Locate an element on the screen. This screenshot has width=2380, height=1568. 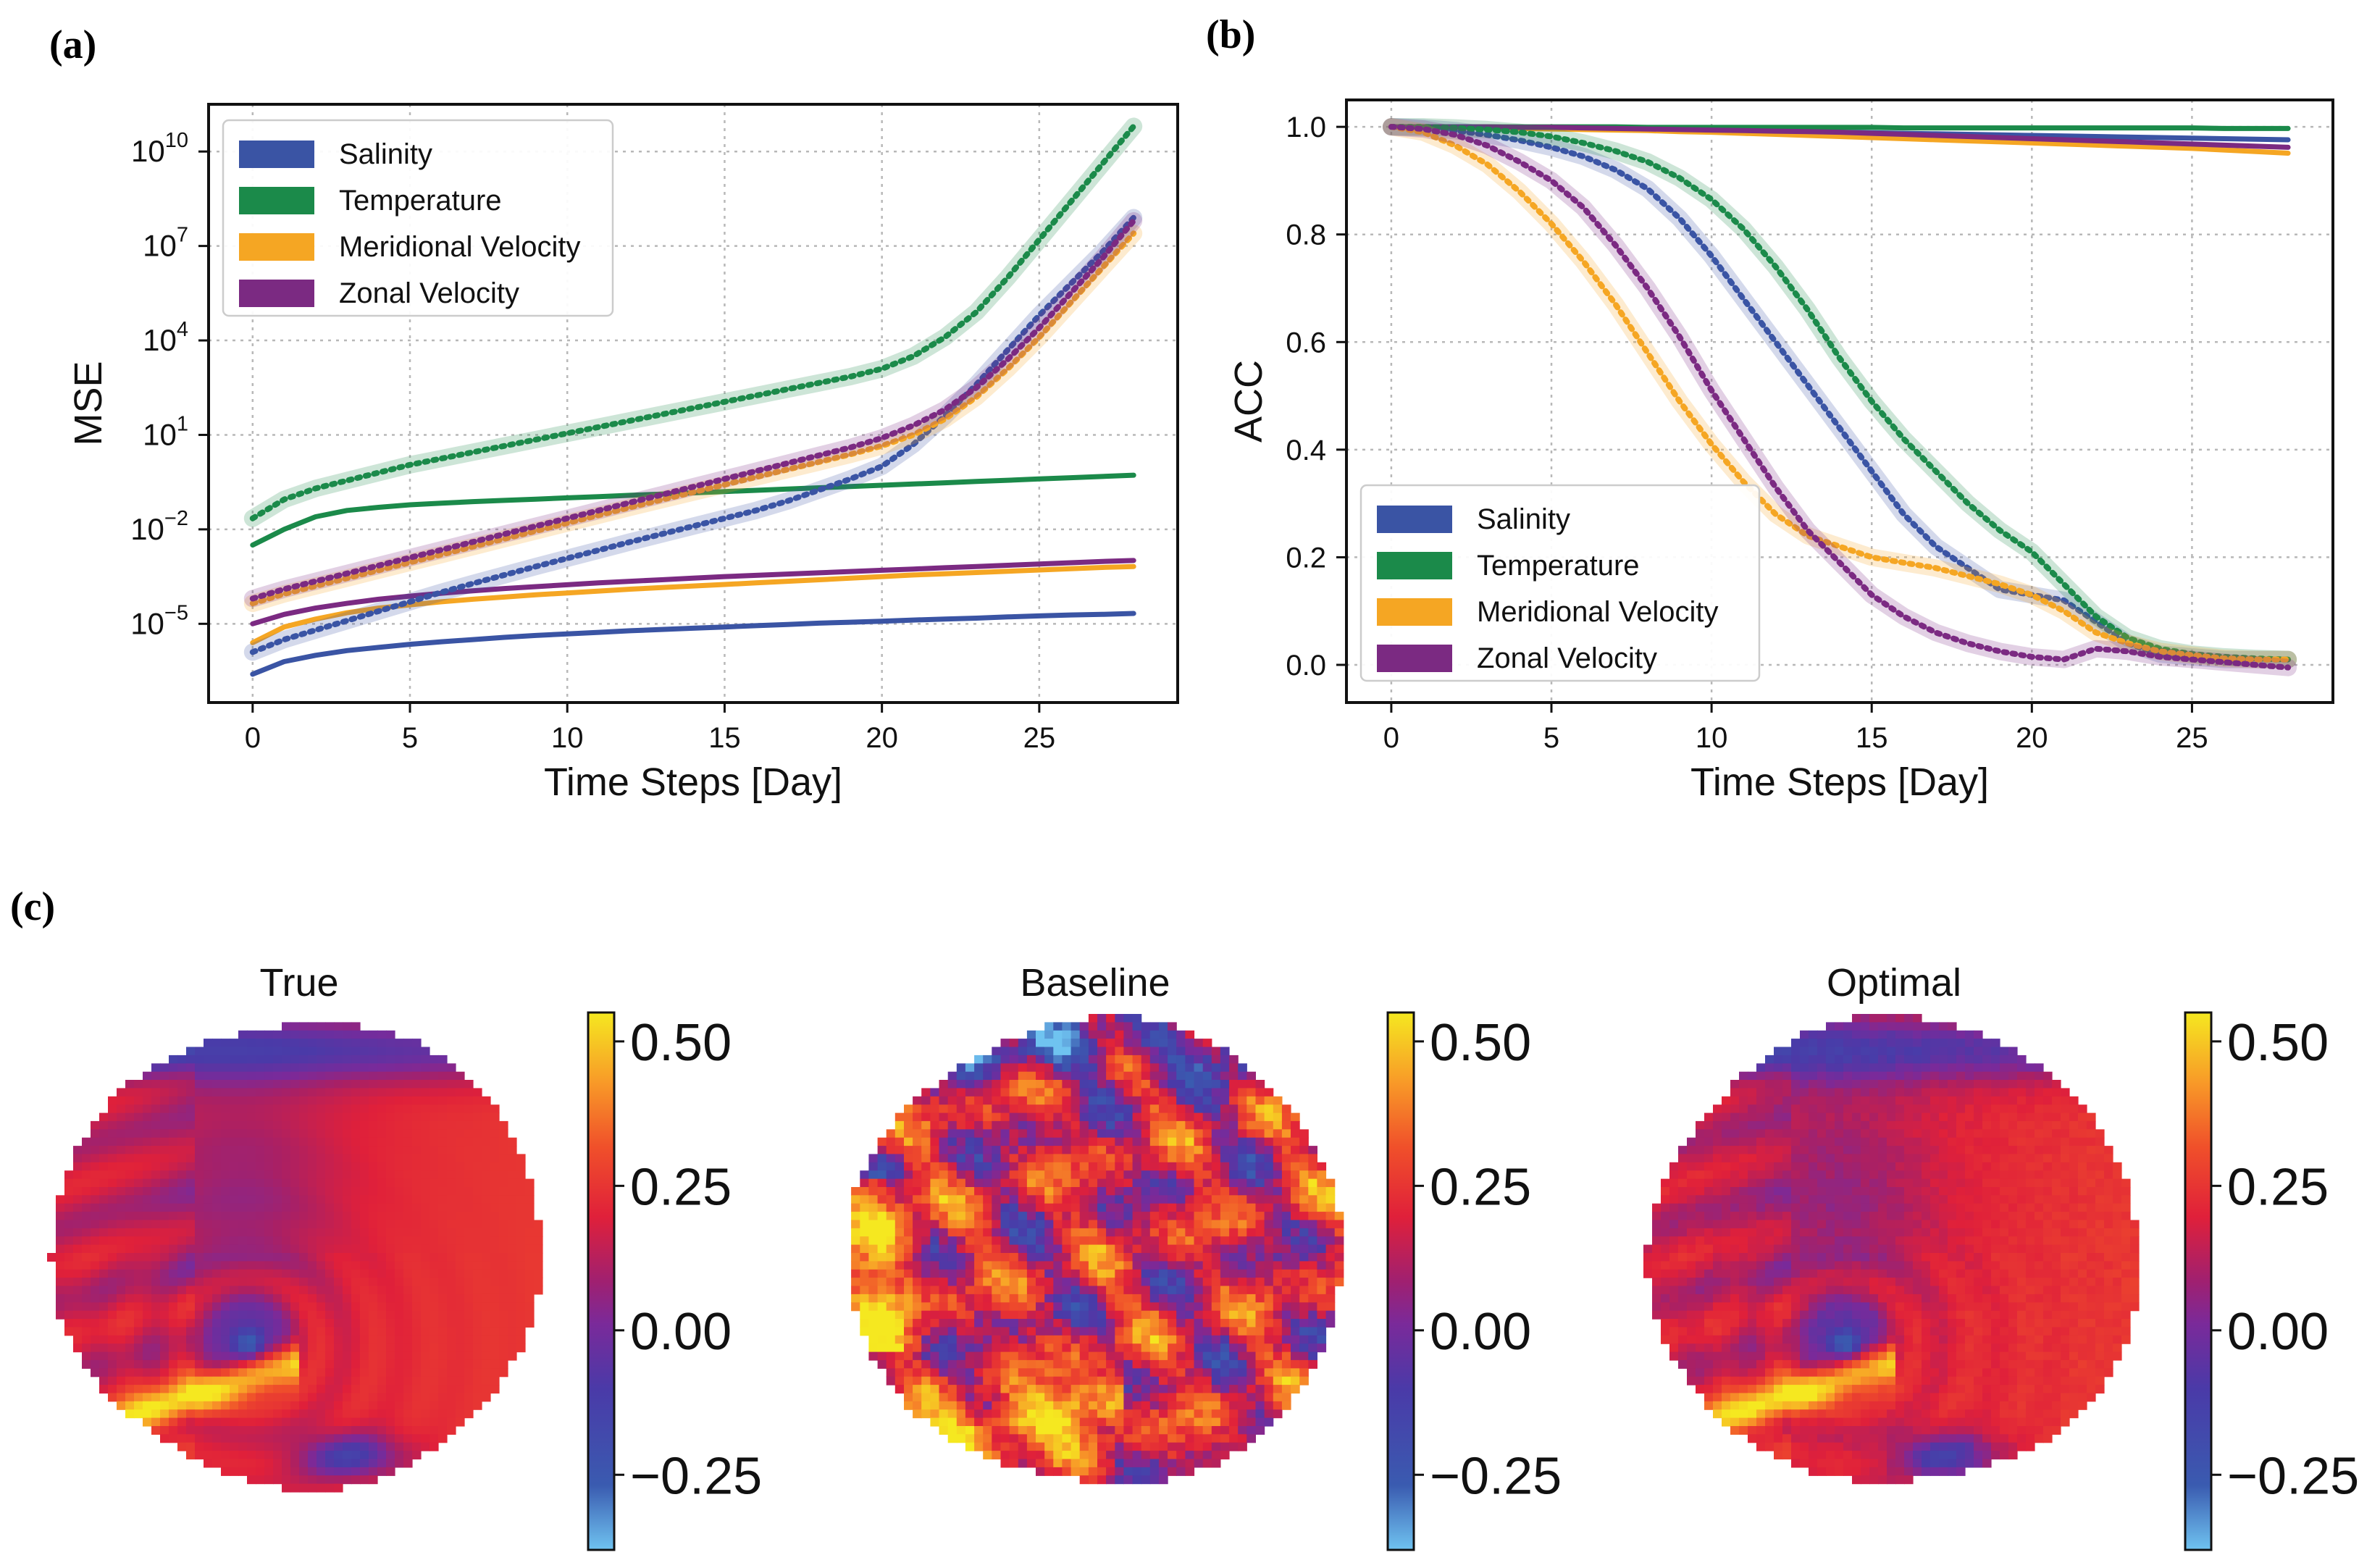
legend-box is located at coordinates (418, 218).